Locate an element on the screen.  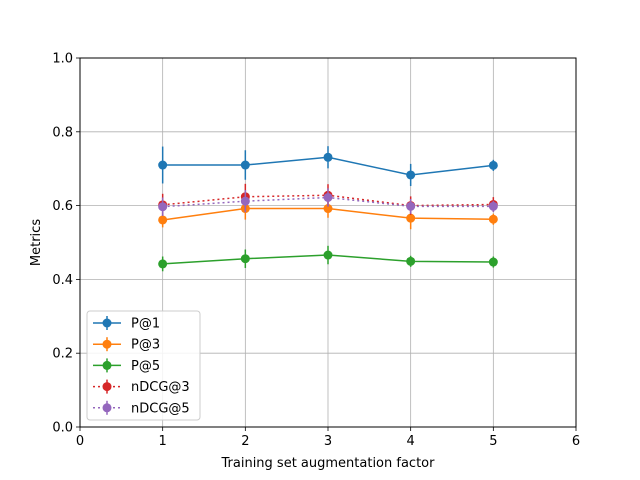
legend-entry: nDCG@5 is located at coordinates (141, 408).